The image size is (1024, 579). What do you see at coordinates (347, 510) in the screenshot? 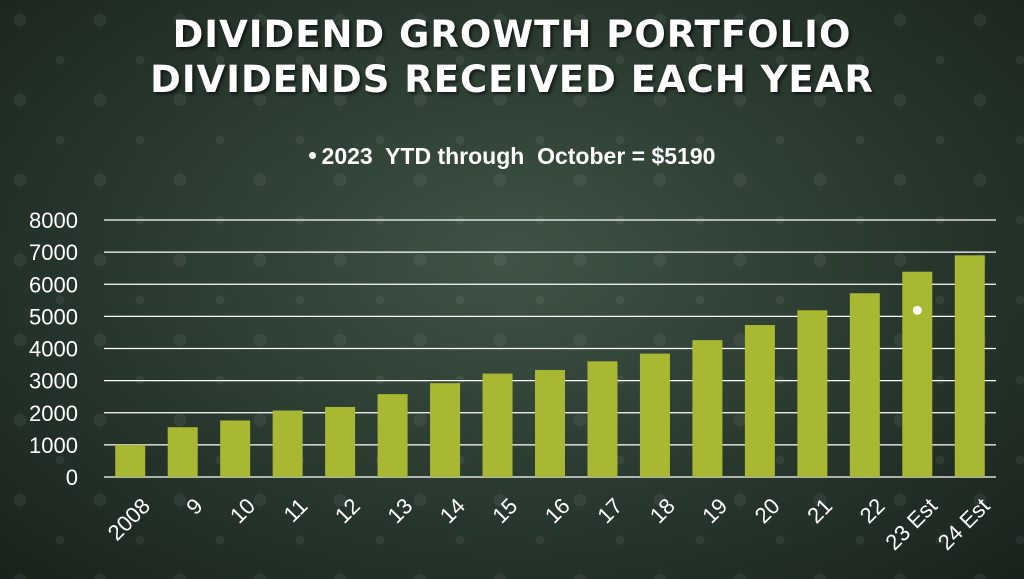
I see `x-tick-label: 12` at bounding box center [347, 510].